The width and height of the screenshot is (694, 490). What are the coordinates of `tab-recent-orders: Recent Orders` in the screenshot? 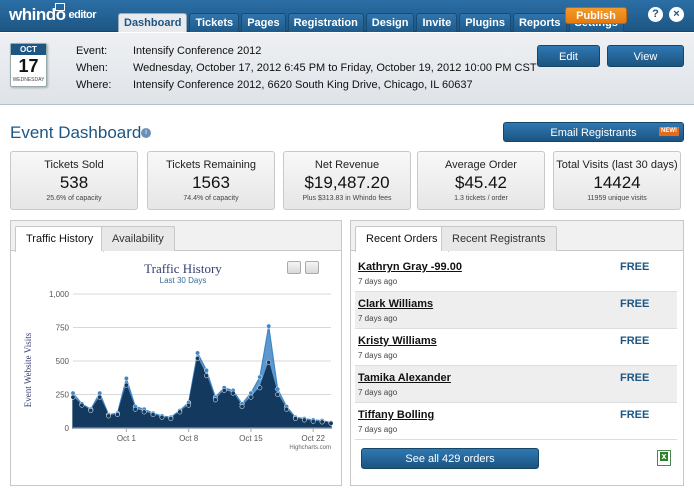 It's located at (402, 239).